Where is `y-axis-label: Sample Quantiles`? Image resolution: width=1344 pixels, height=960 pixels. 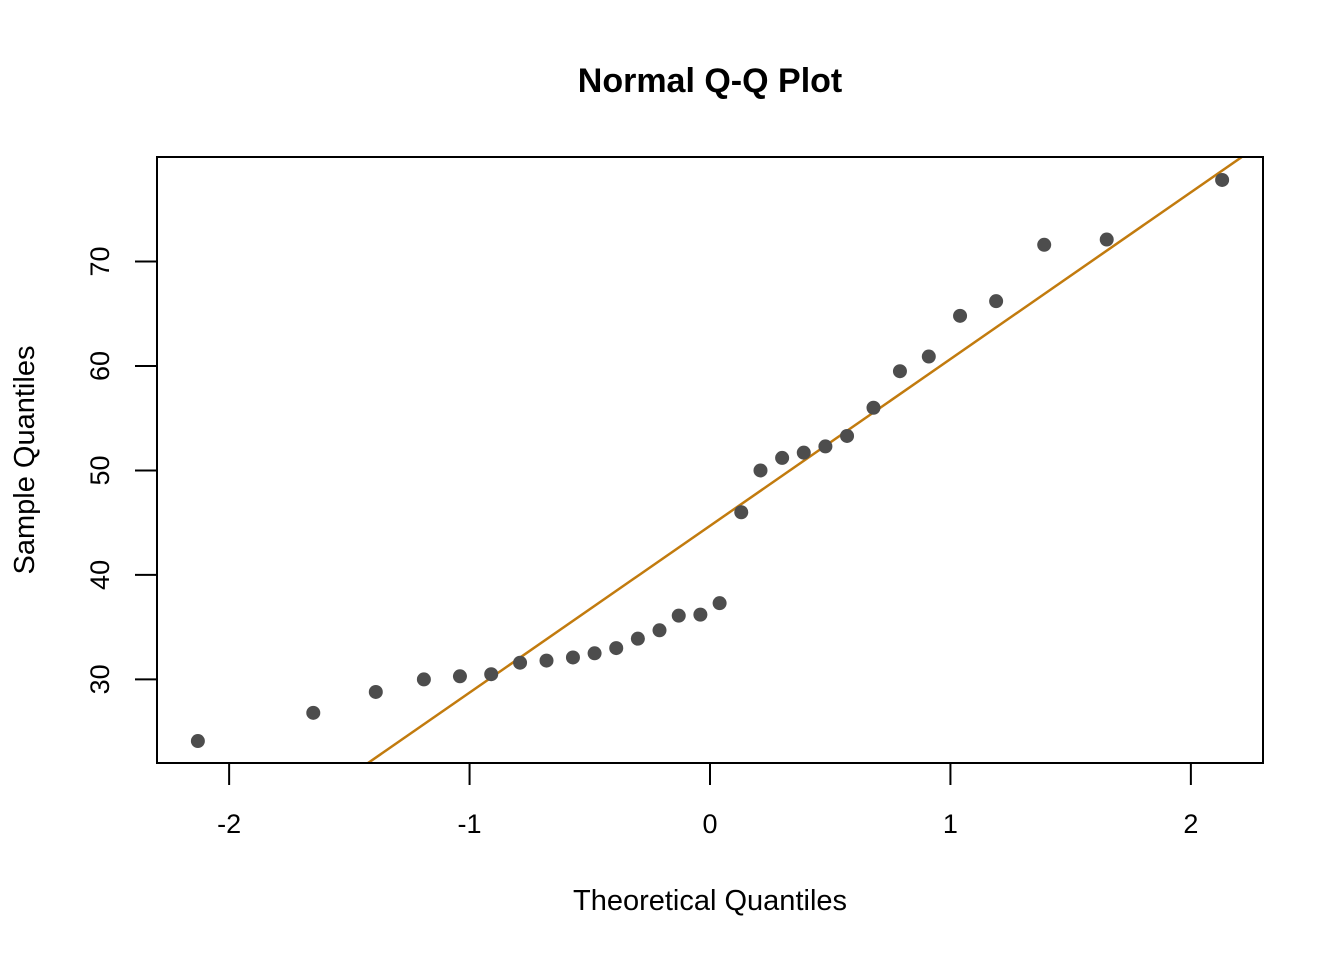 y-axis-label: Sample Quantiles is located at coordinates (25, 460).